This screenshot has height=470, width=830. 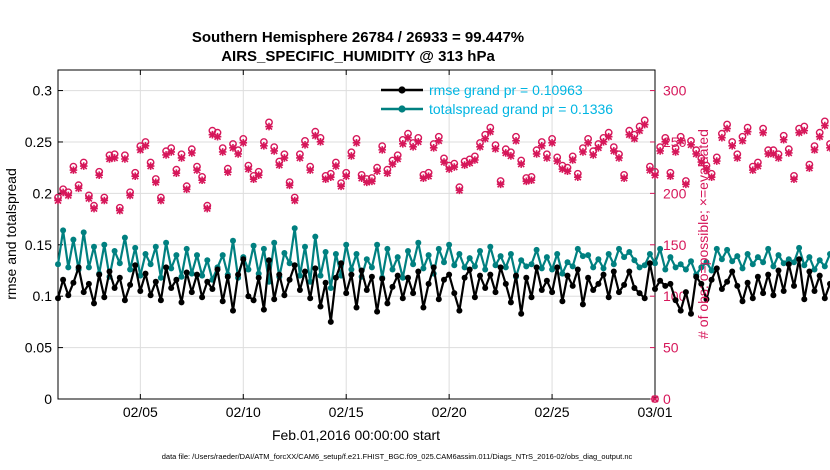 What do you see at coordinates (443, 258) in the screenshot?
I see `totalspread-line` at bounding box center [443, 258].